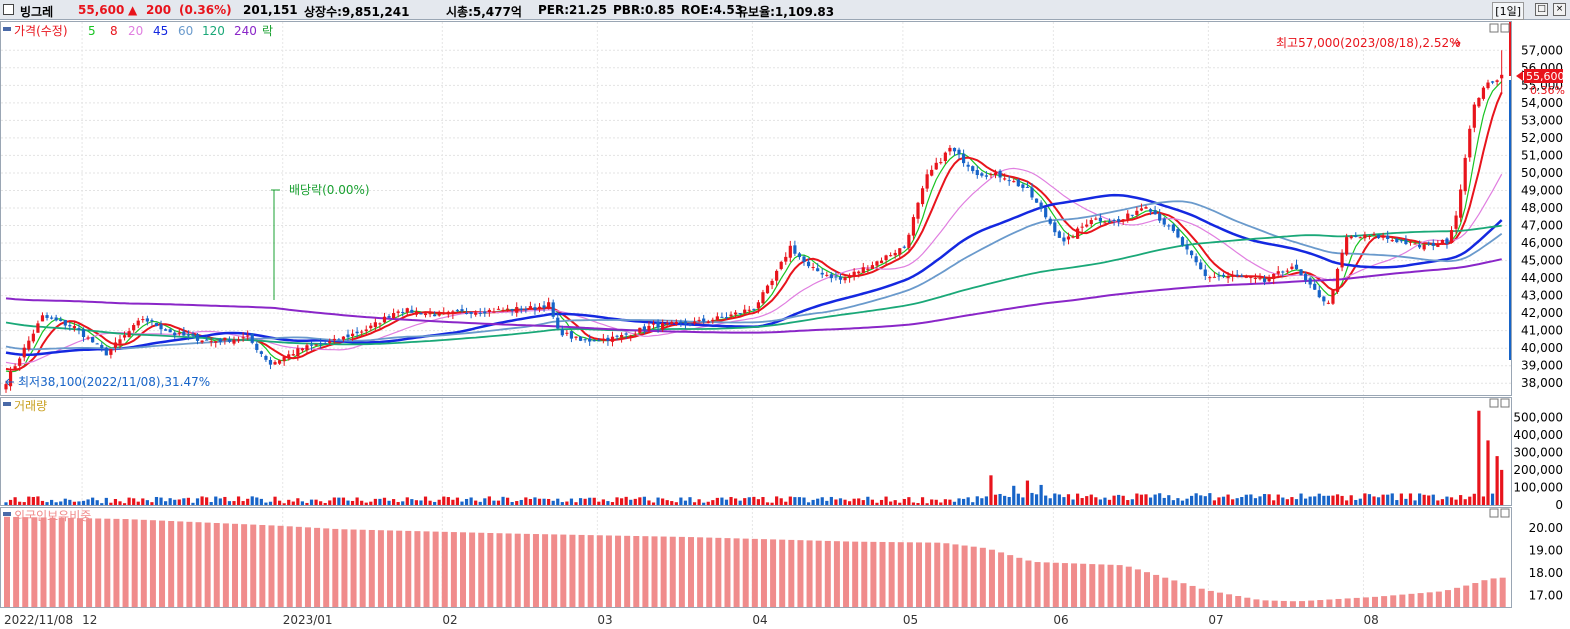  Describe the element at coordinates (7, 404) in the screenshot. I see `volume-panel-handle-icon` at that location.